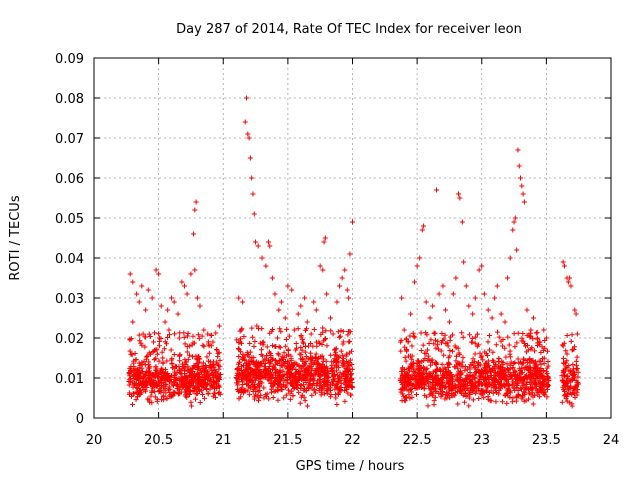  Describe the element at coordinates (69, 259) in the screenshot. I see `y-tick-label: 0.04` at that location.